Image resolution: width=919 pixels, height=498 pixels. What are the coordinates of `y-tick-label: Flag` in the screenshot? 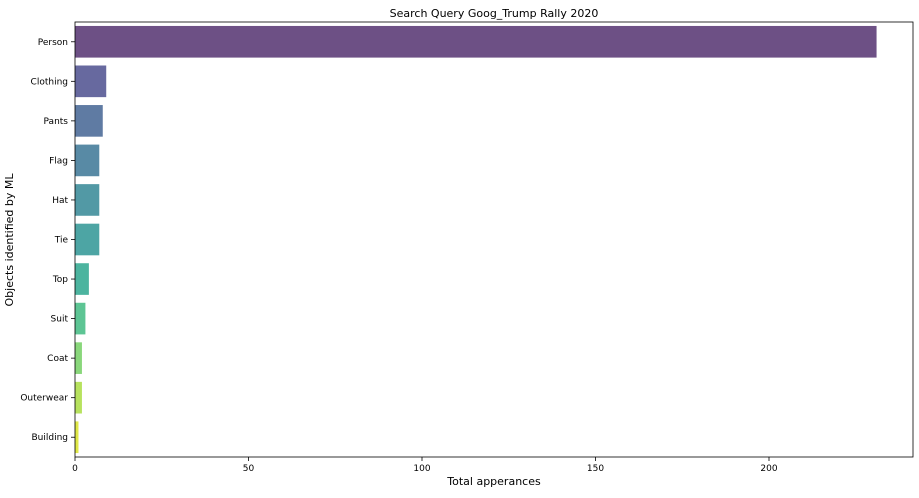 It's located at (58, 161).